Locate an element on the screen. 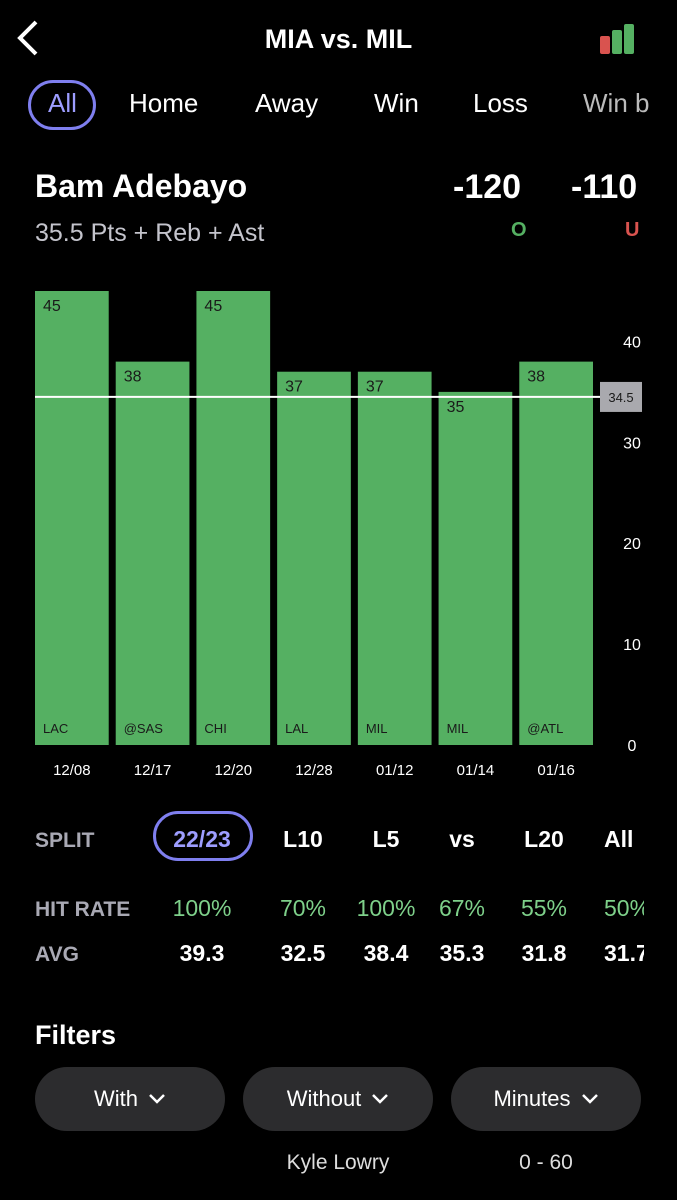  back-button is located at coordinates (27, 38).